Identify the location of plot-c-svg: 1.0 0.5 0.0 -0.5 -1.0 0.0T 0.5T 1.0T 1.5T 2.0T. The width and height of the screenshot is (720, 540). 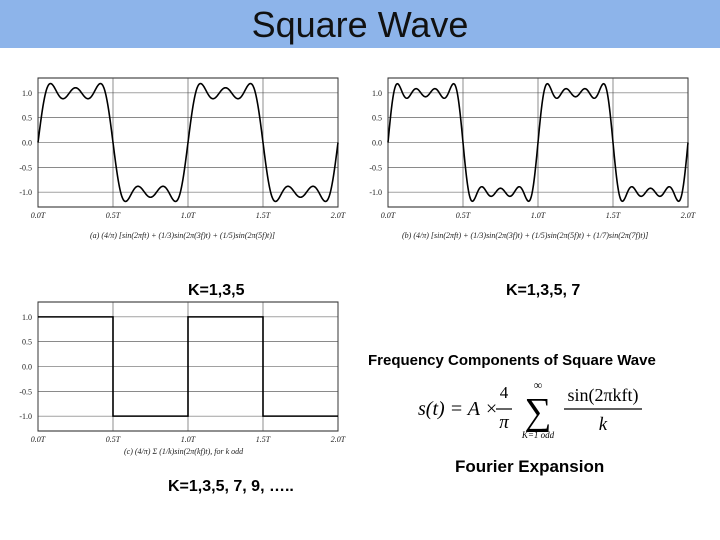
(182, 372).